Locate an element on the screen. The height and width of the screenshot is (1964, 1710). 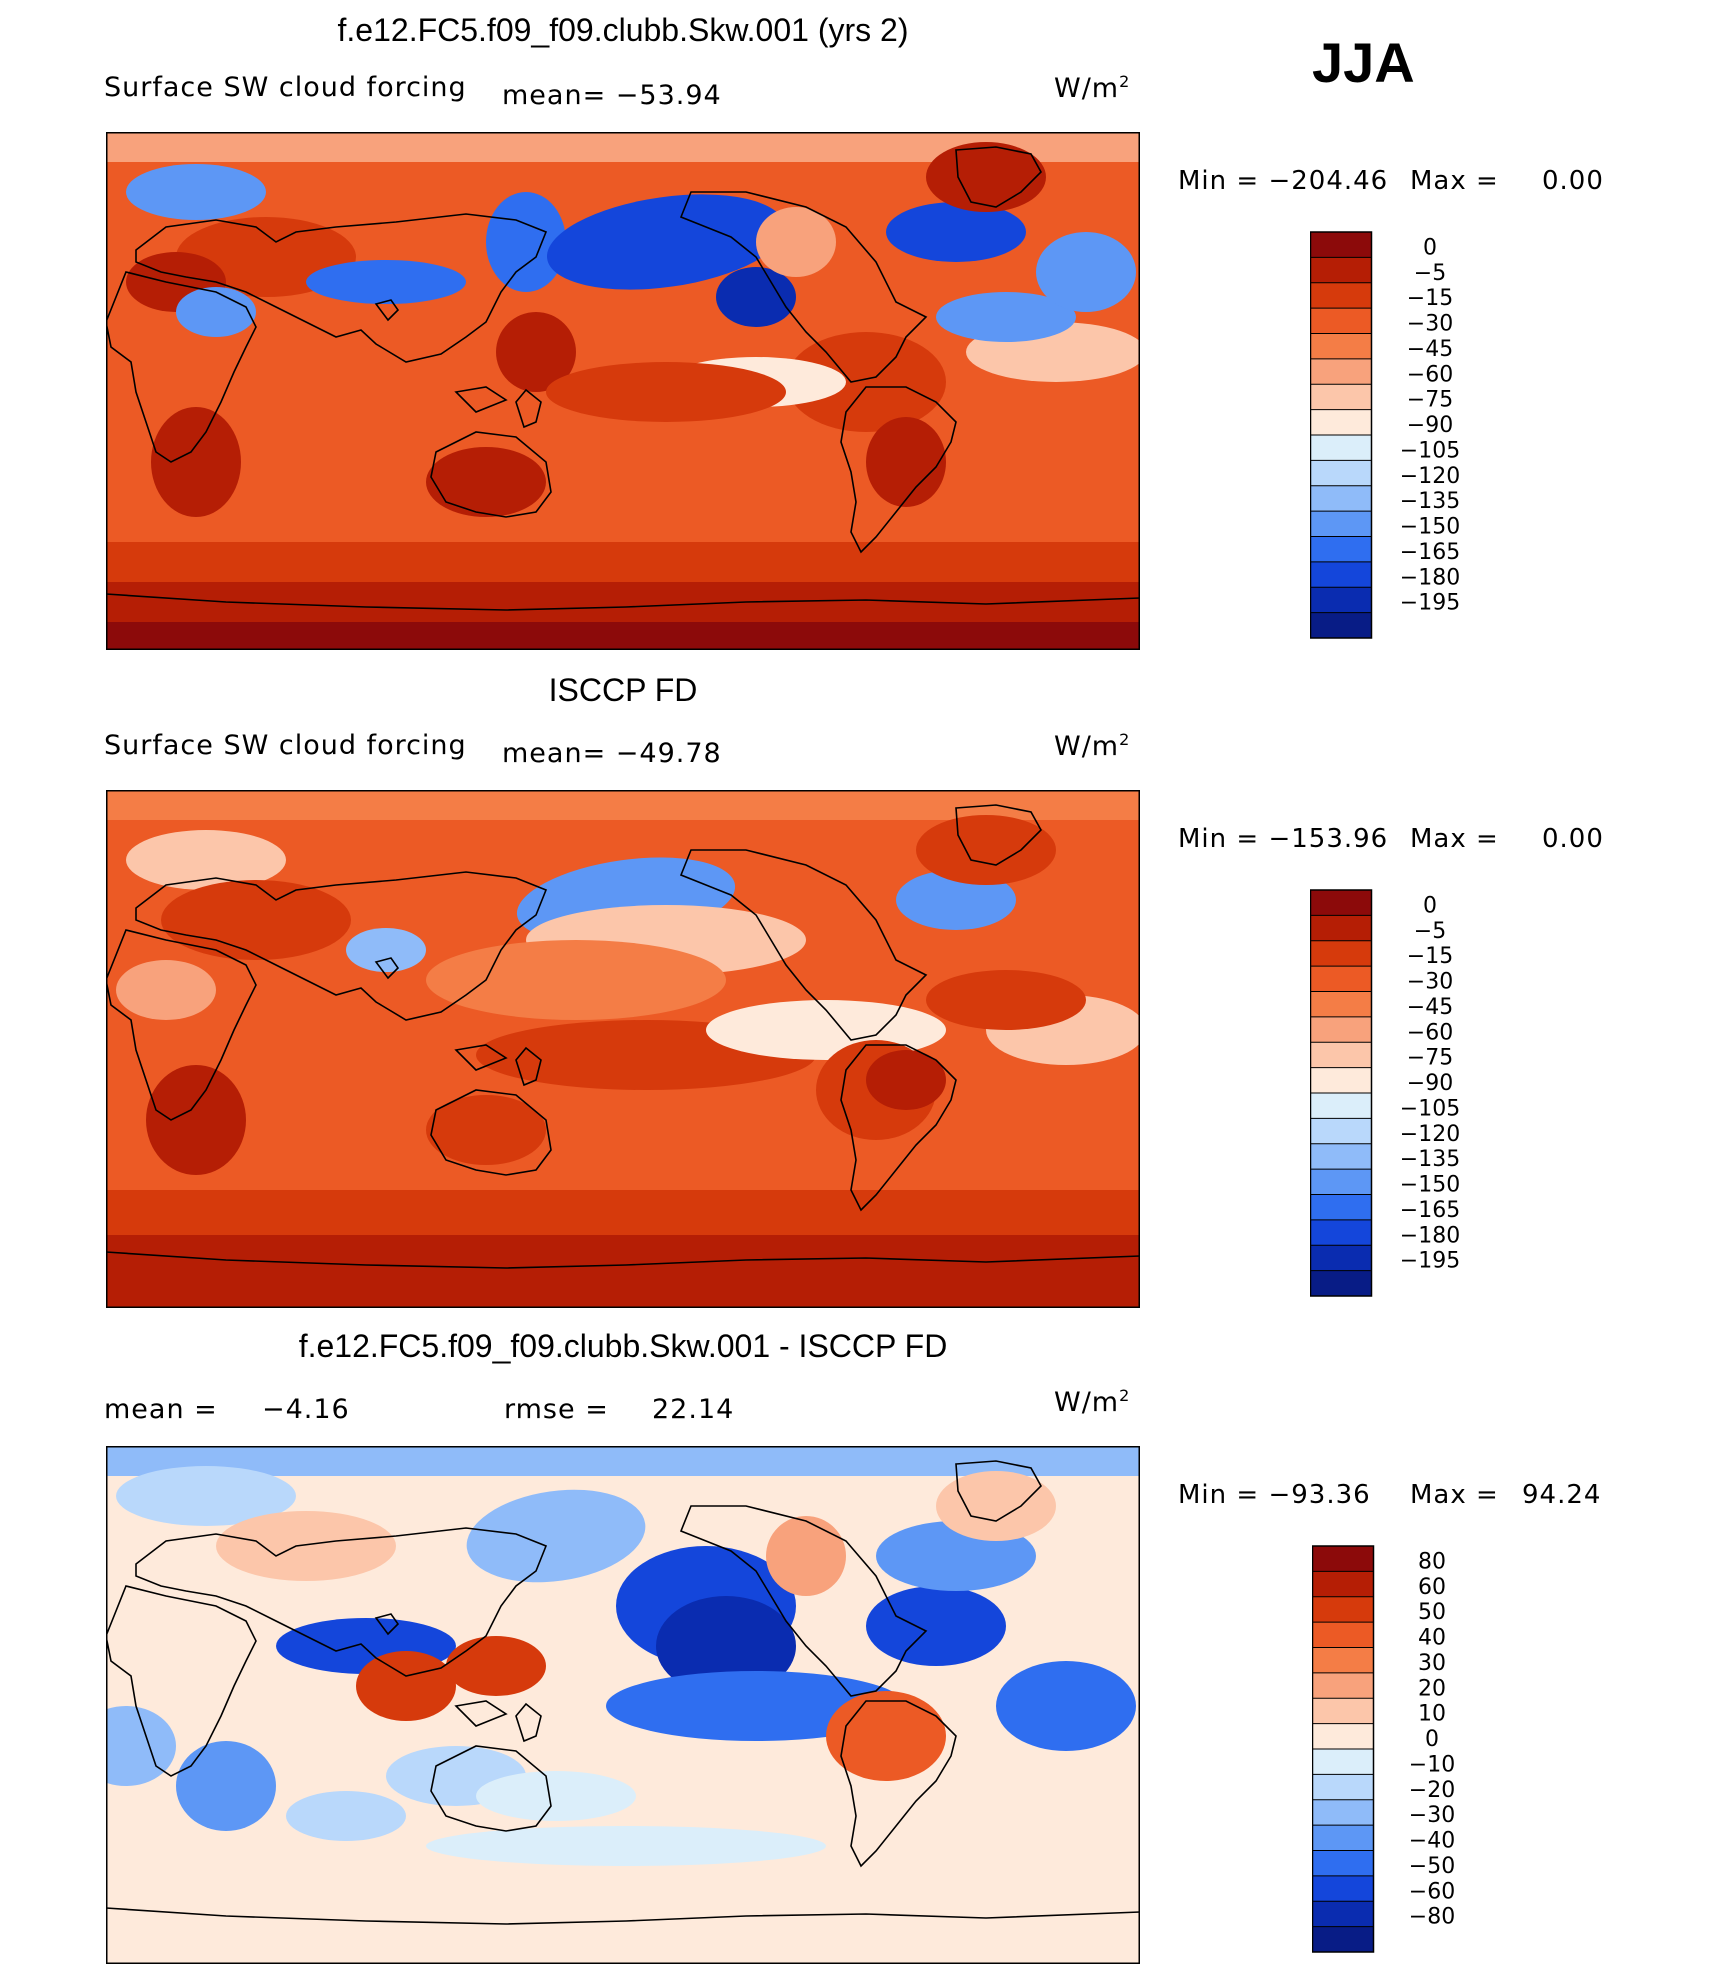
colorbar-tick-label-3-13: −60 is located at coordinates (1432, 1891).